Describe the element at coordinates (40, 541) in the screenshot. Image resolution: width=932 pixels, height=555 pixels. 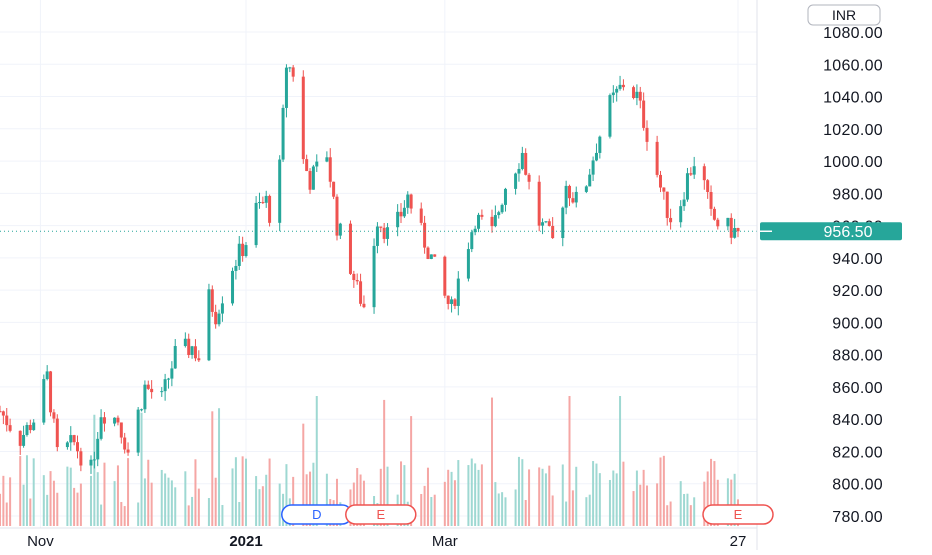
I see `time-tick-label: Nov` at that location.